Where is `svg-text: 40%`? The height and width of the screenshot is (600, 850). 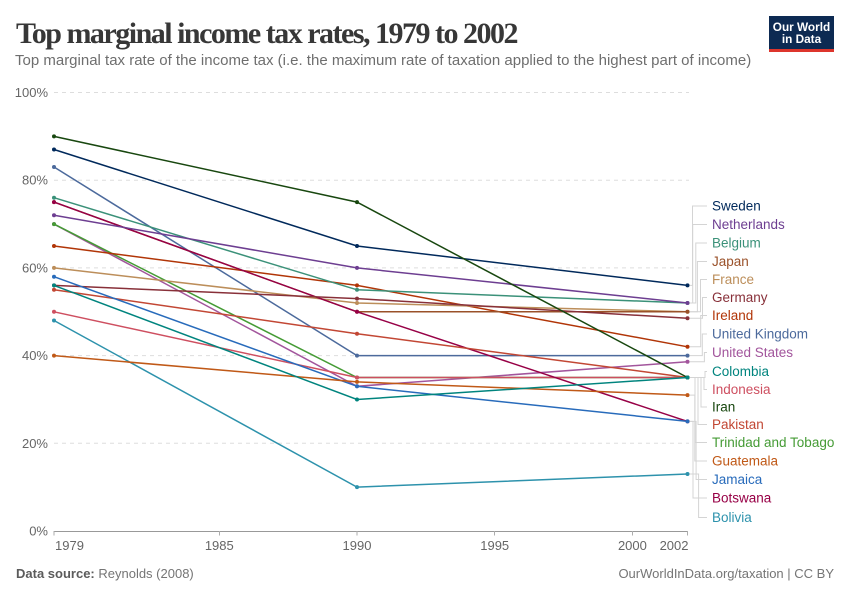
svg-text: 40% is located at coordinates (35, 355).